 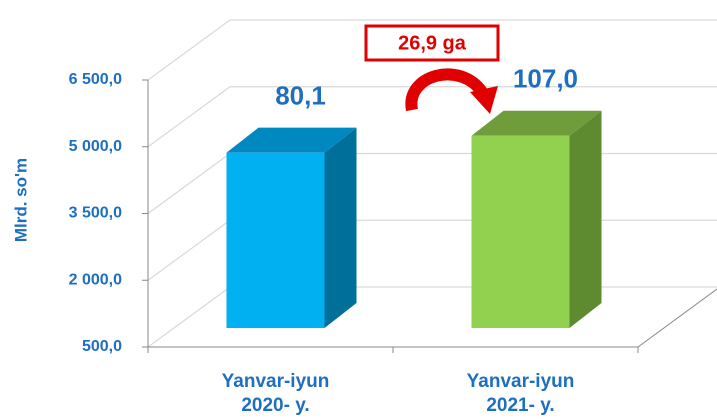 I want to click on bar-annotation: 80,1, so click(x=300, y=96).